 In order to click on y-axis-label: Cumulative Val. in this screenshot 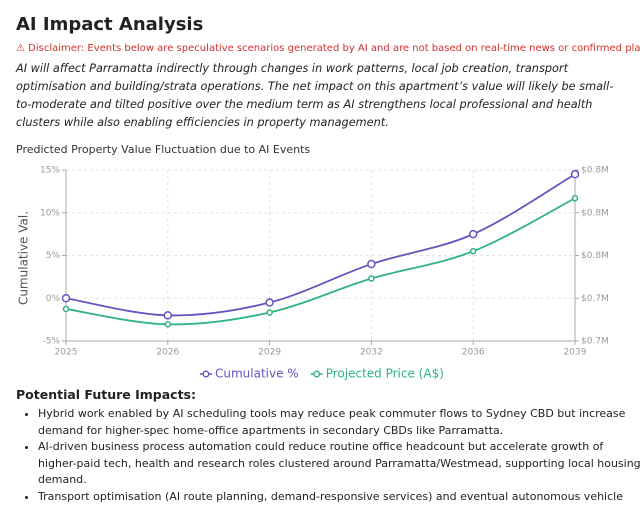, I will do `click(24, 258)`.